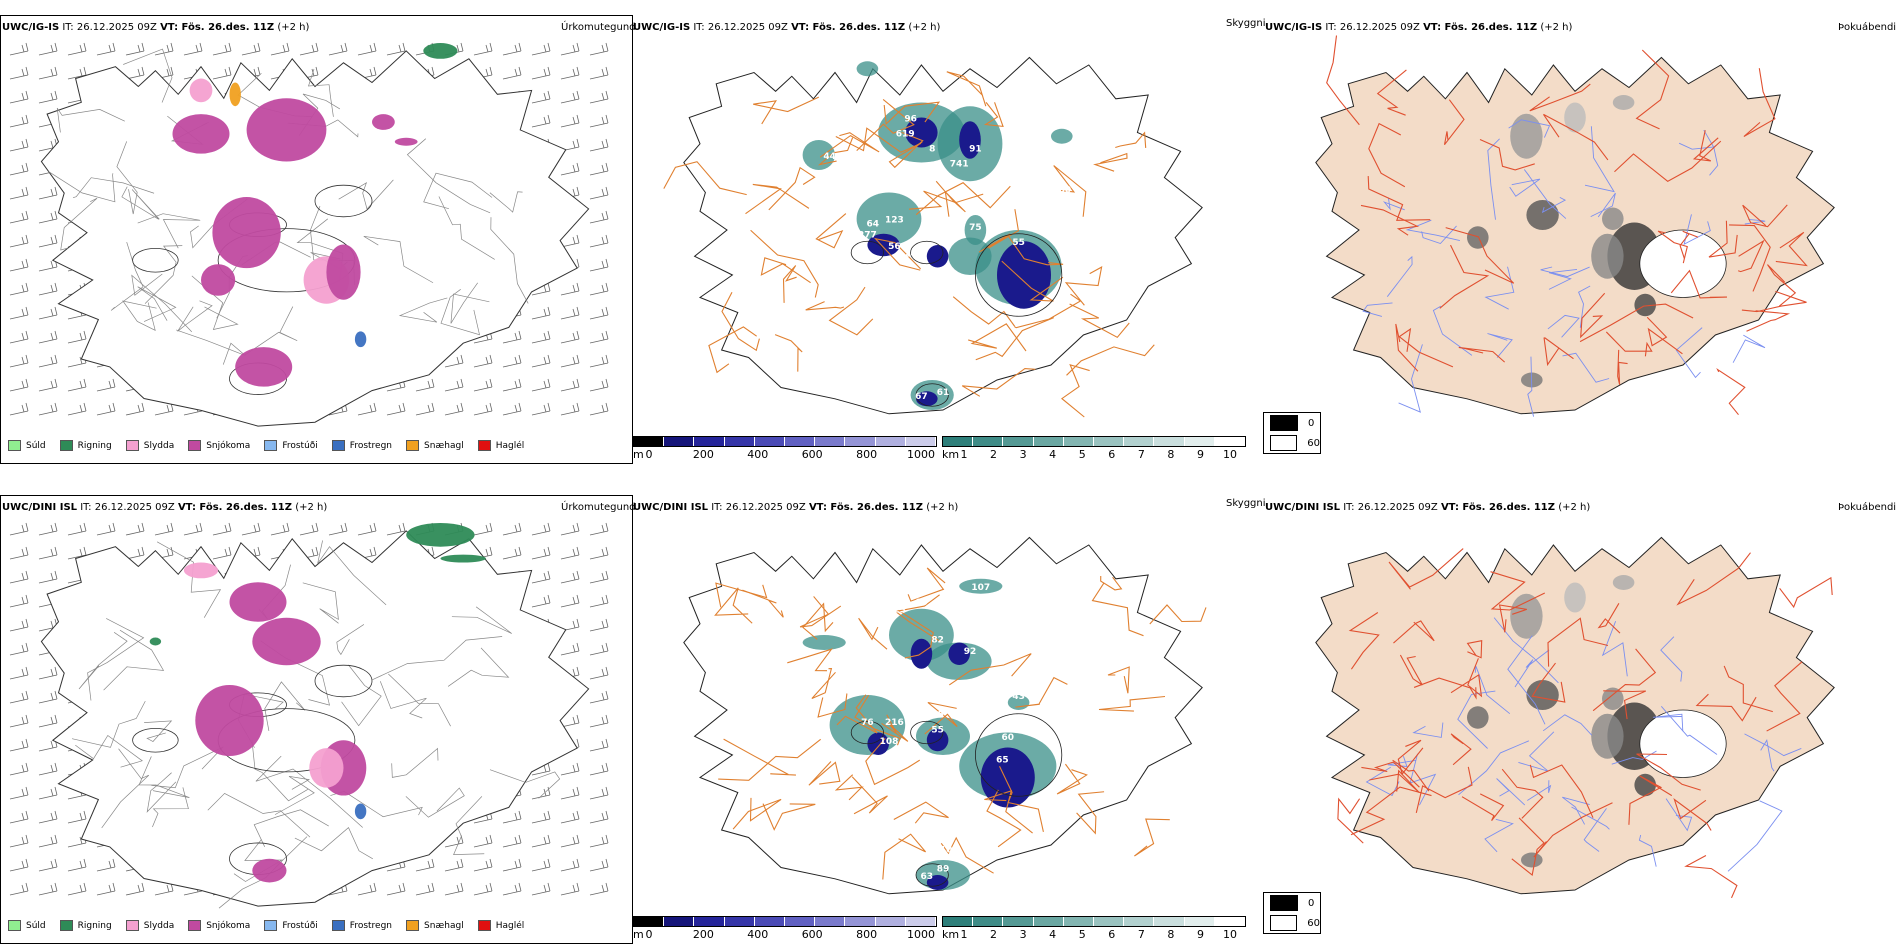  Describe the element at coordinates (300, 925) in the screenshot. I see `legend-label: Frostúði` at that location.